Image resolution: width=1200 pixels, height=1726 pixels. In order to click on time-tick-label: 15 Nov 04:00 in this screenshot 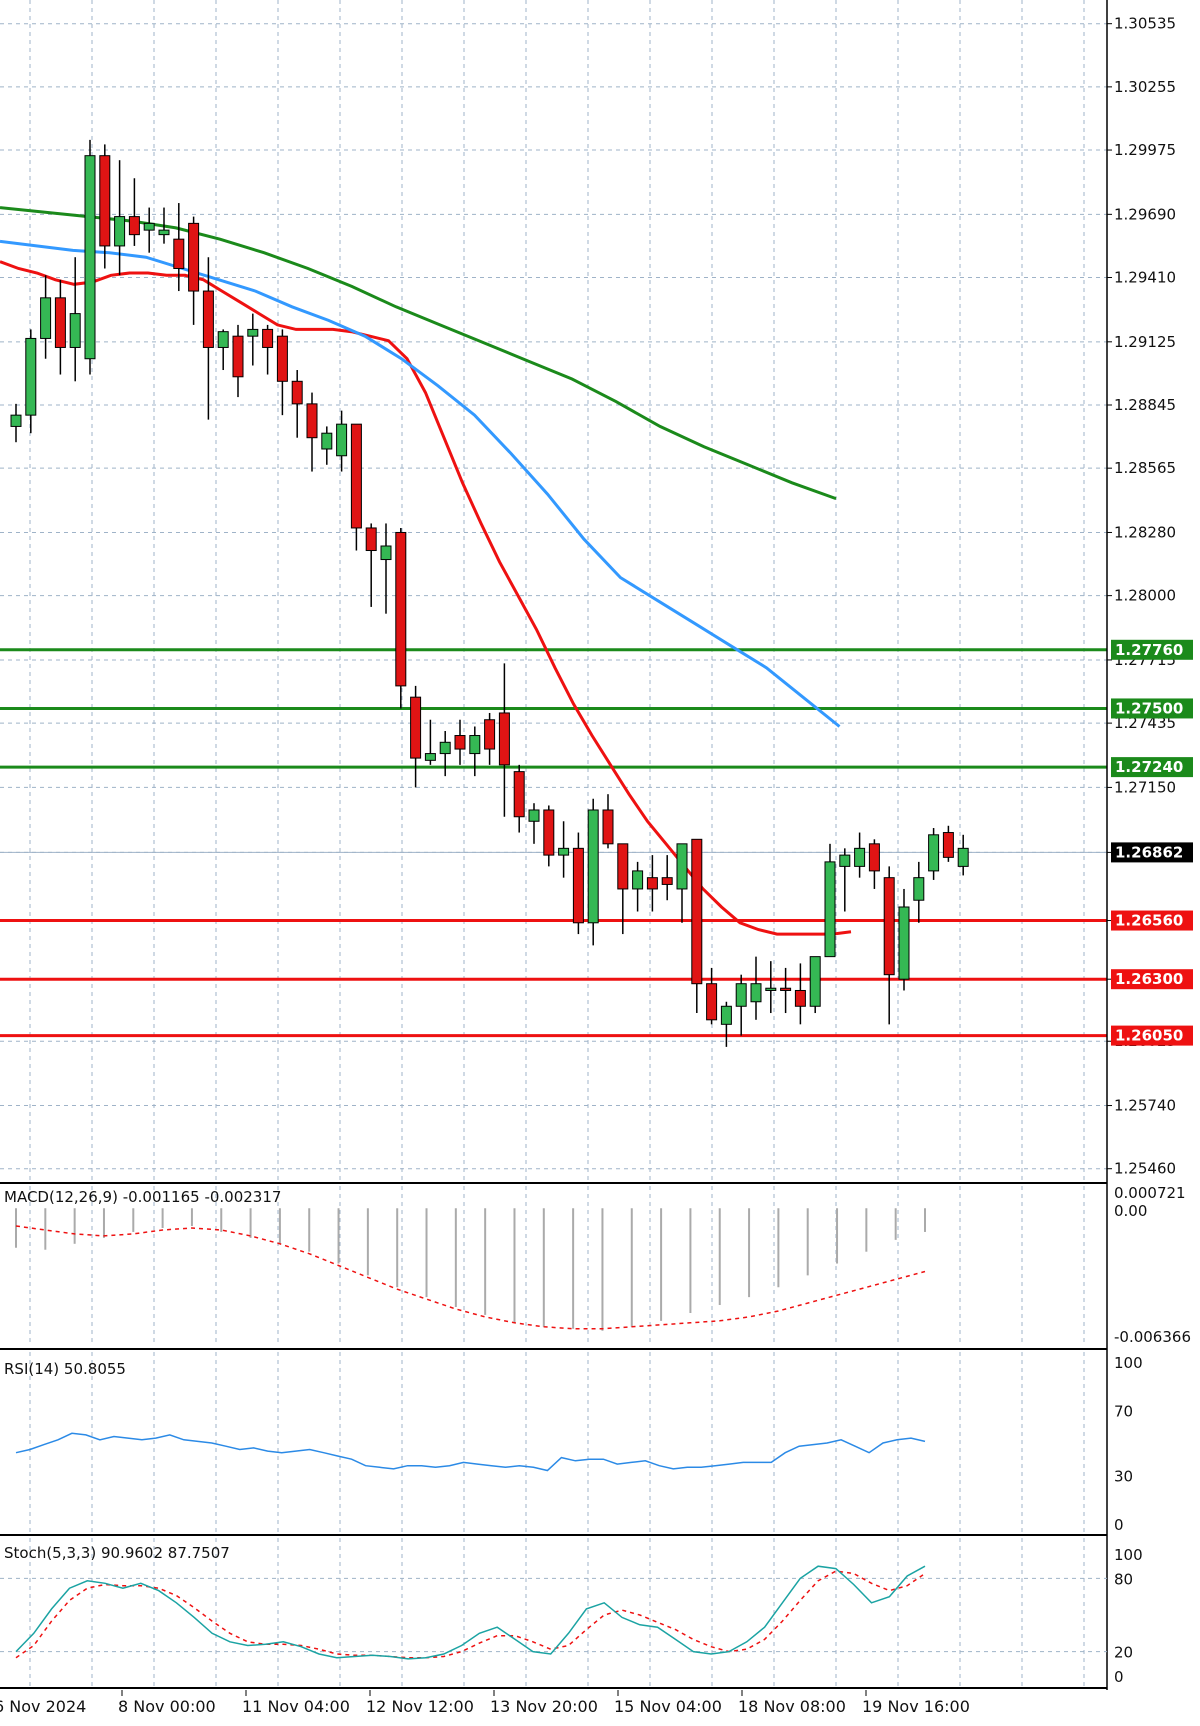, I will do `click(668, 1706)`.